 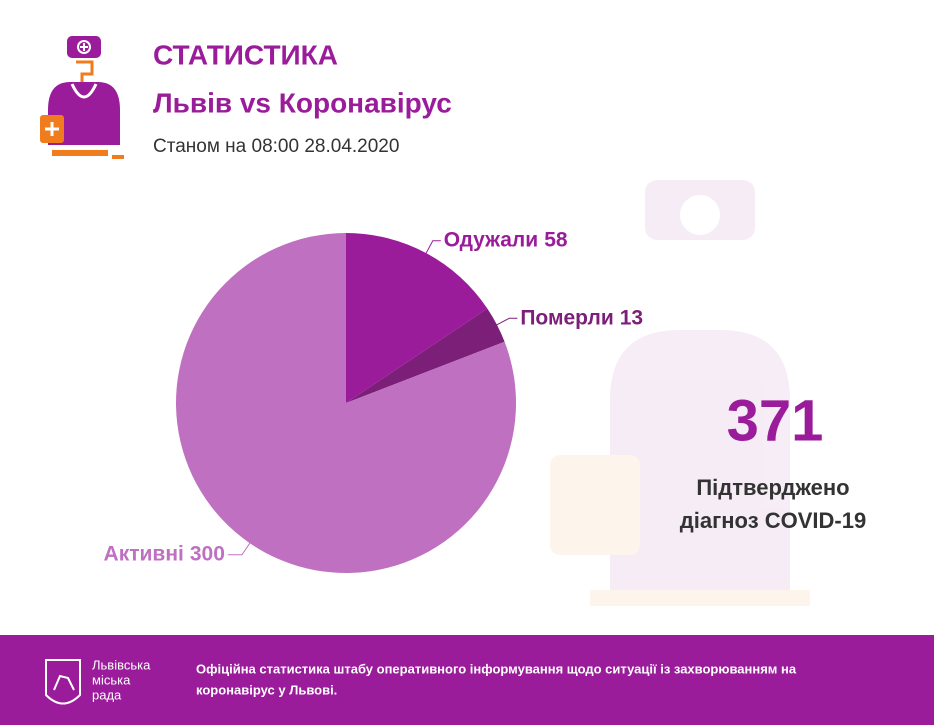 I want to click on doctor-icon, so click(x=82, y=97).